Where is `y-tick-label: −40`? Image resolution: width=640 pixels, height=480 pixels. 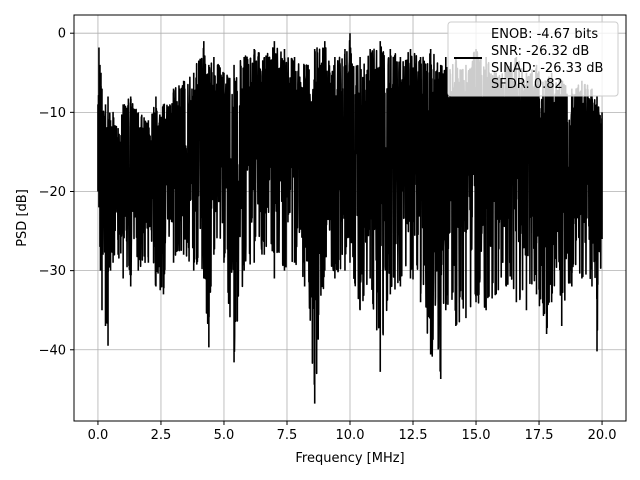
y-tick-label: −40 is located at coordinates (52, 350).